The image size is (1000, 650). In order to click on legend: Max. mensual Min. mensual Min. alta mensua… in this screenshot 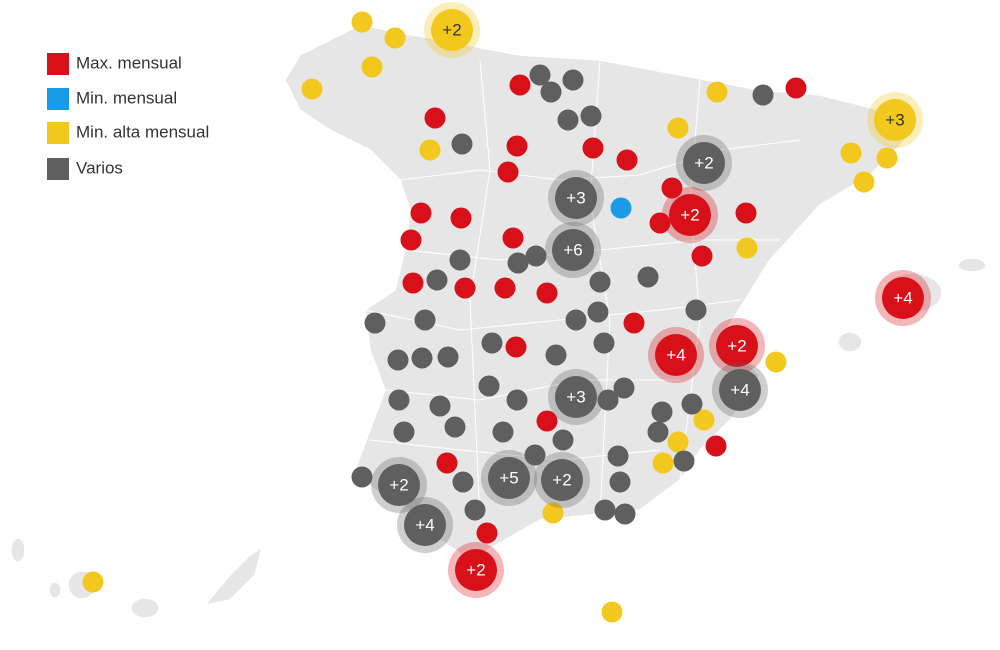, I will do `click(128, 116)`.